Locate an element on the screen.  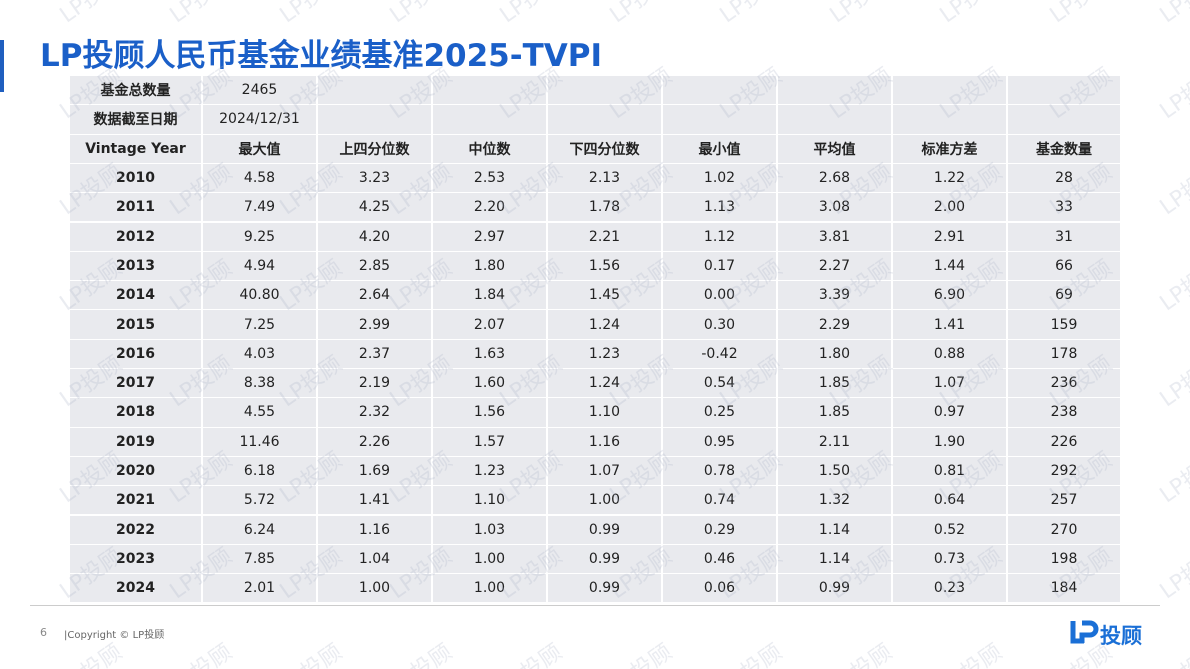
data-cell: 1.24 is located at coordinates (605, 325).